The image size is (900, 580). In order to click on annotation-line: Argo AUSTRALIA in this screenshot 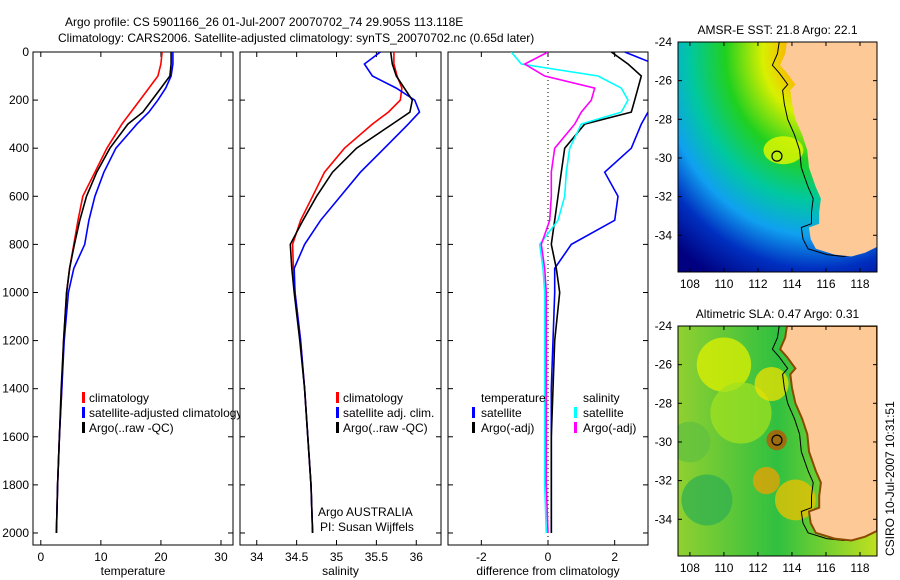, I will do `click(365, 512)`.